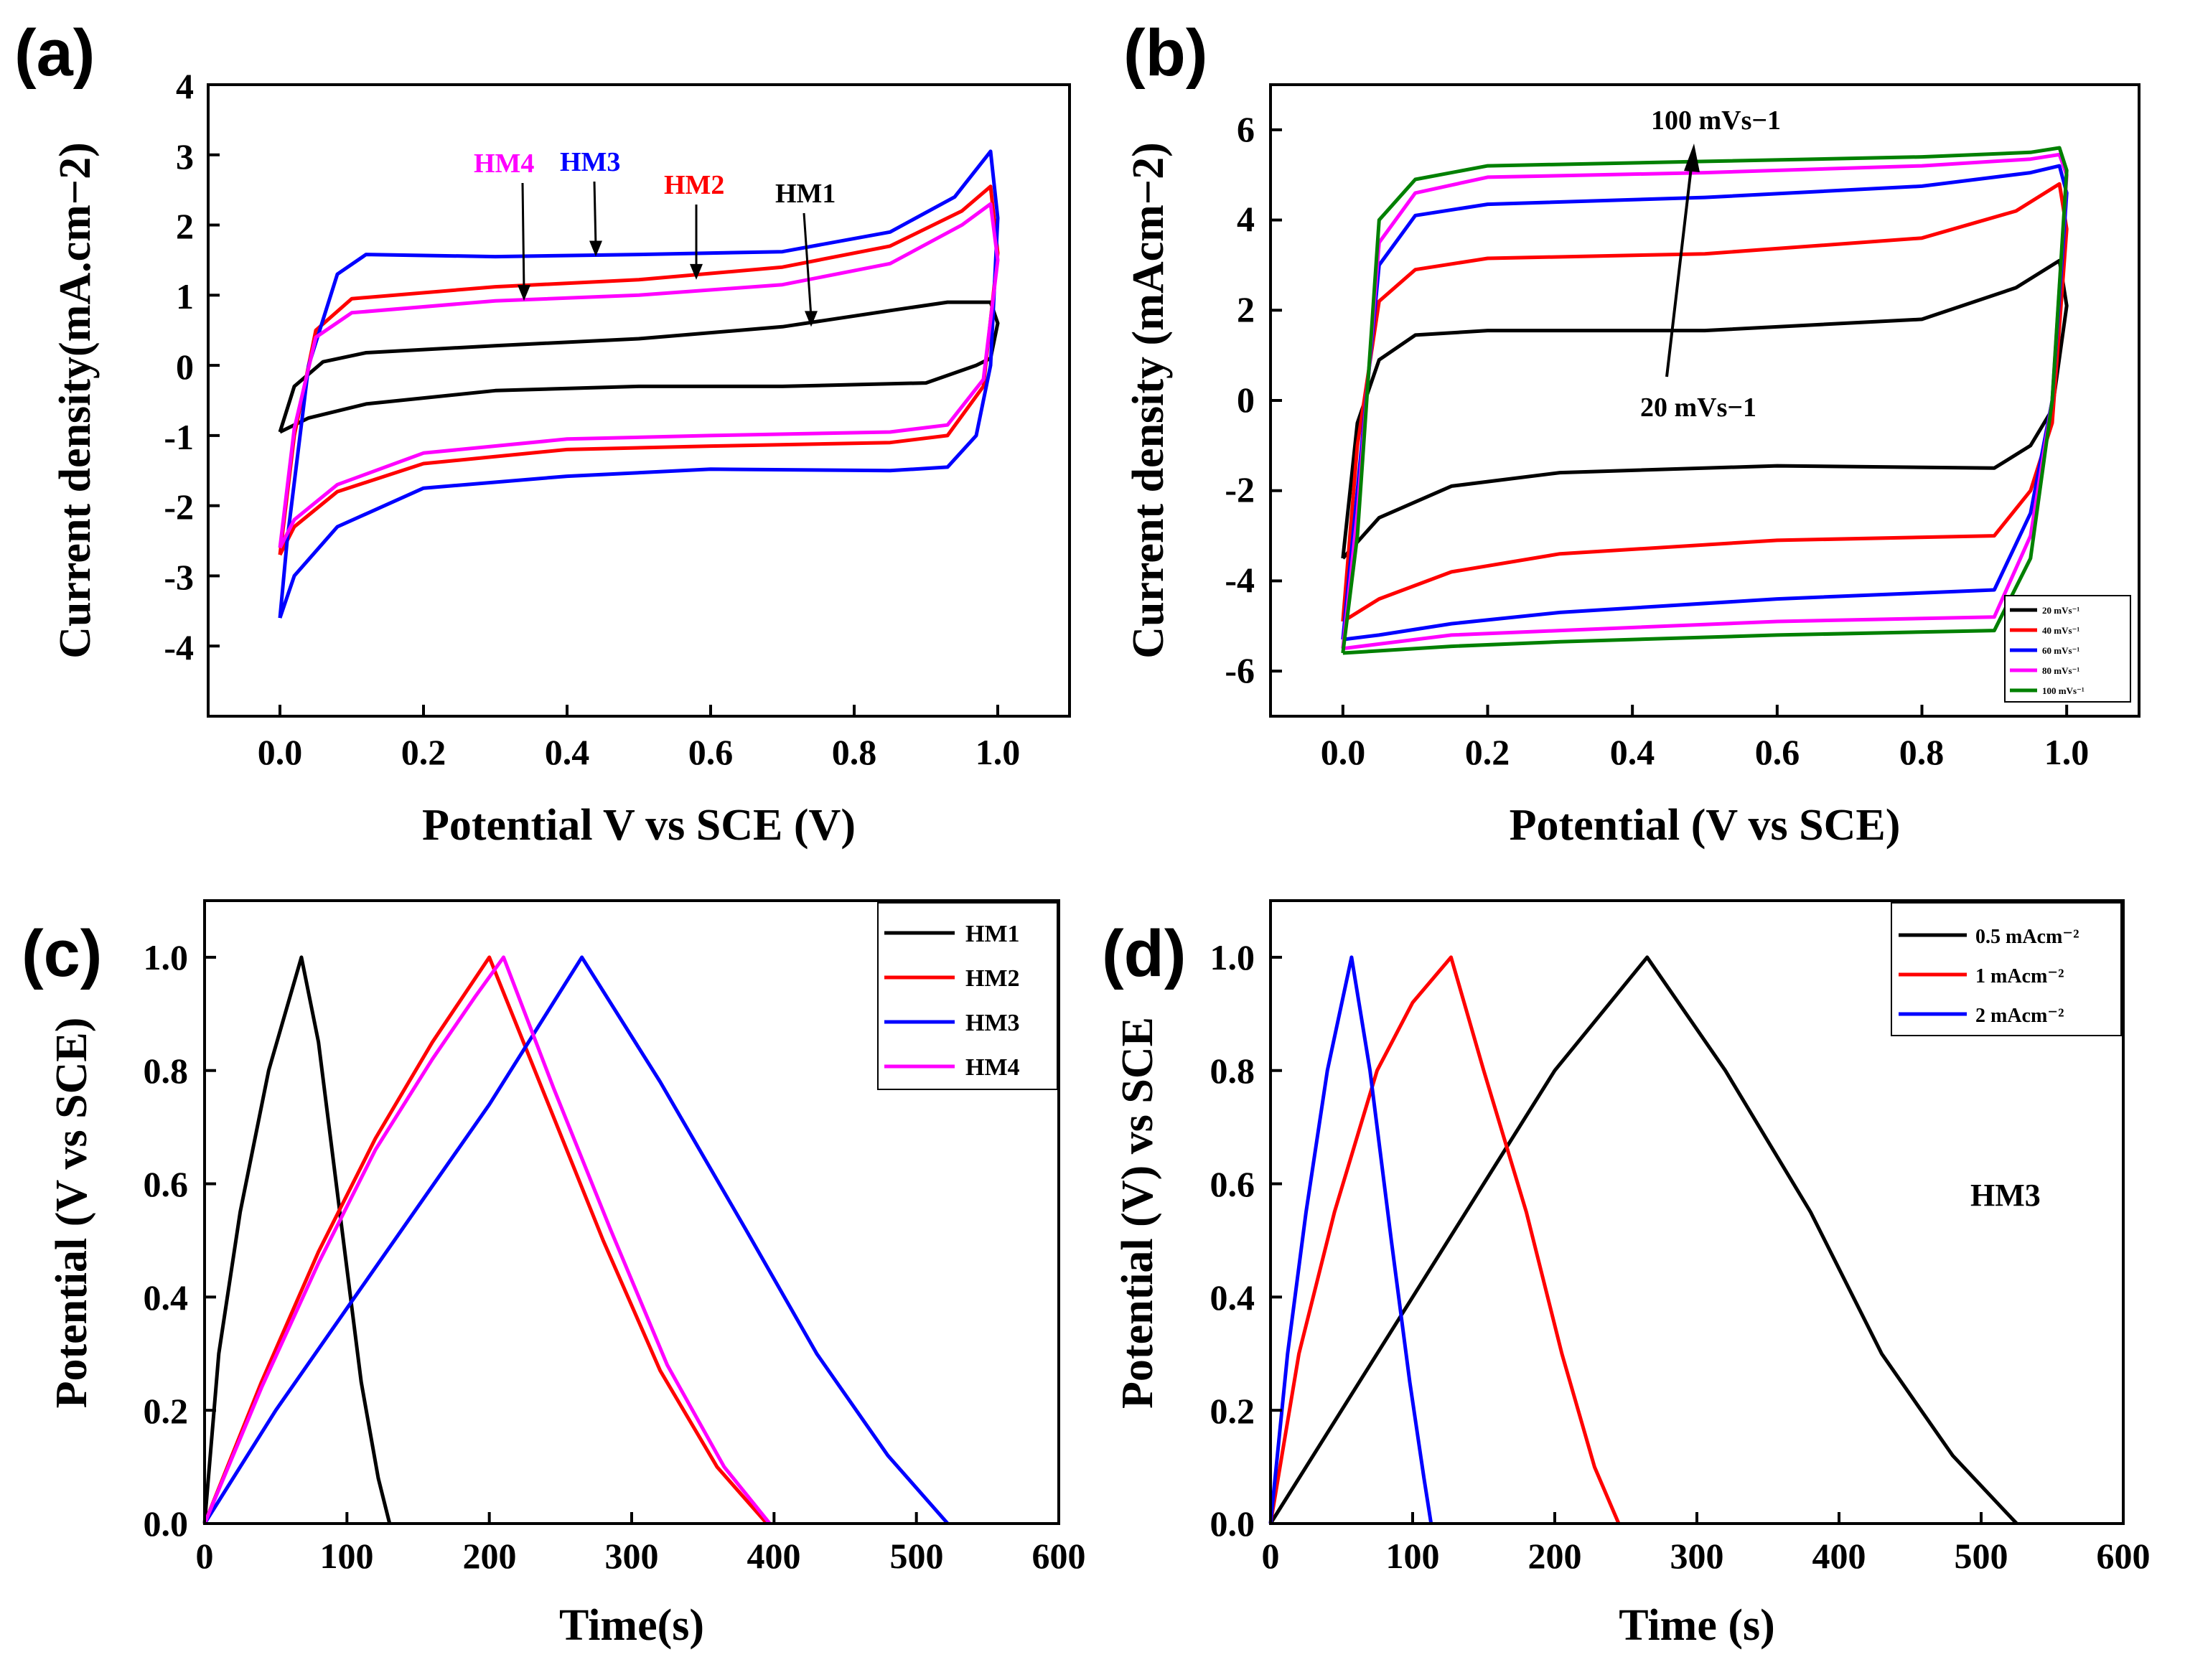  I want to click on panel-a-ticks, so click(603, 399).